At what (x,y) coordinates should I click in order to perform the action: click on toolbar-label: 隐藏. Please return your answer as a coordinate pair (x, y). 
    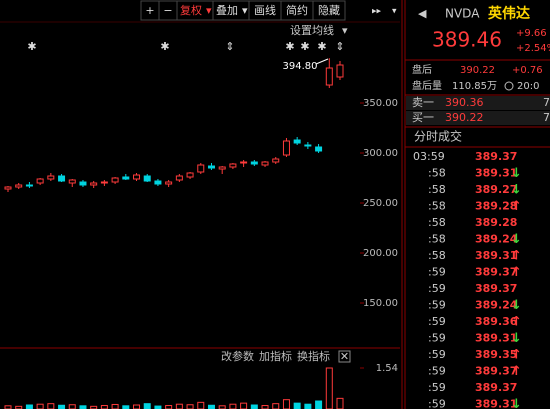
    Looking at the image, I should click on (329, 10).